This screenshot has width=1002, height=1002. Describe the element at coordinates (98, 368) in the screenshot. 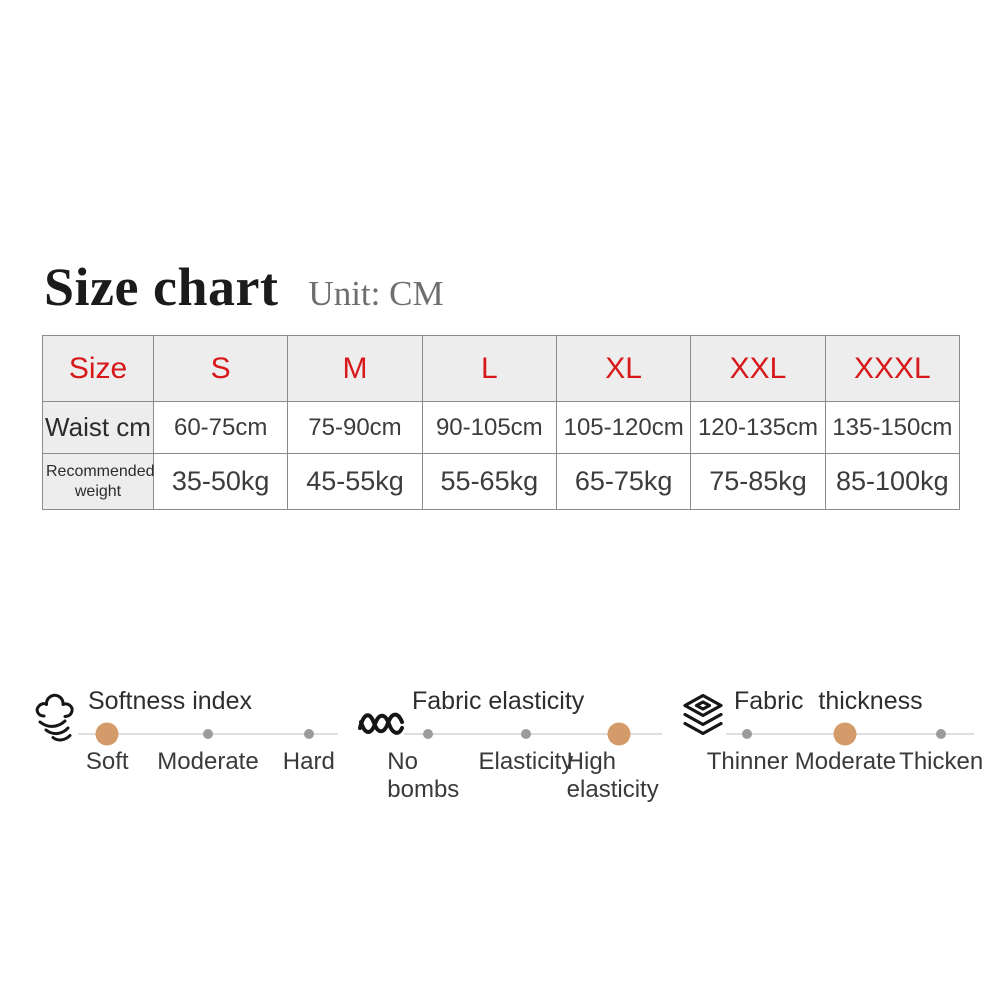

I see `column-header-size: Size` at that location.